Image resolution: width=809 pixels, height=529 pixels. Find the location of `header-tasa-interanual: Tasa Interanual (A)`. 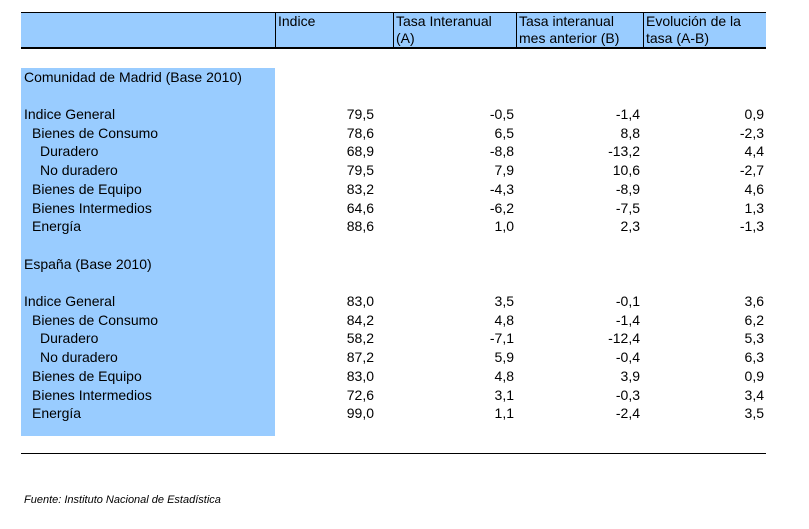

header-tasa-interanual: Tasa Interanual (A) is located at coordinates (444, 30).